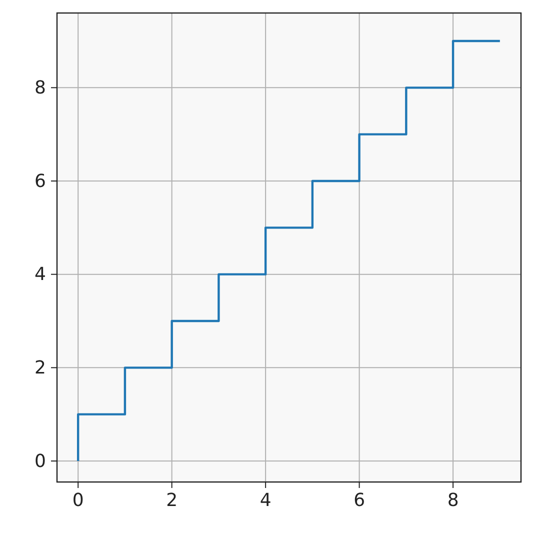  Describe the element at coordinates (266, 500) in the screenshot. I see `x-tick-label: 4` at that location.